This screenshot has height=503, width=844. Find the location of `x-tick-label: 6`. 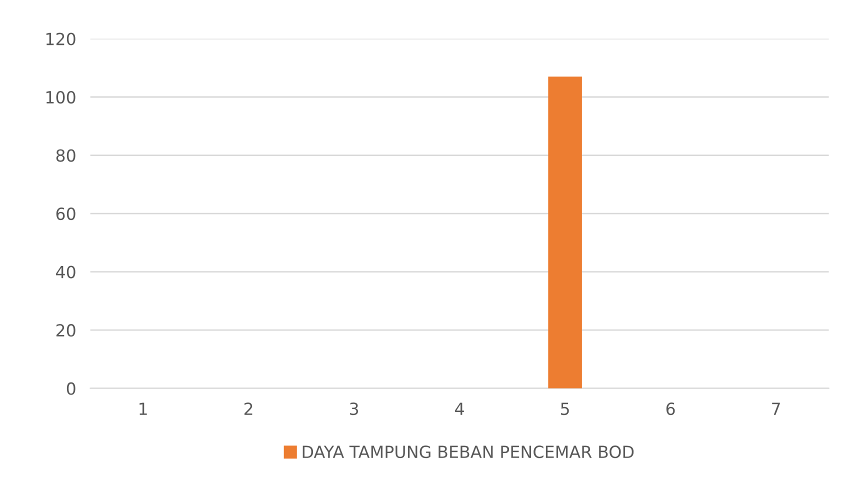

x-tick-label: 6 is located at coordinates (670, 409).